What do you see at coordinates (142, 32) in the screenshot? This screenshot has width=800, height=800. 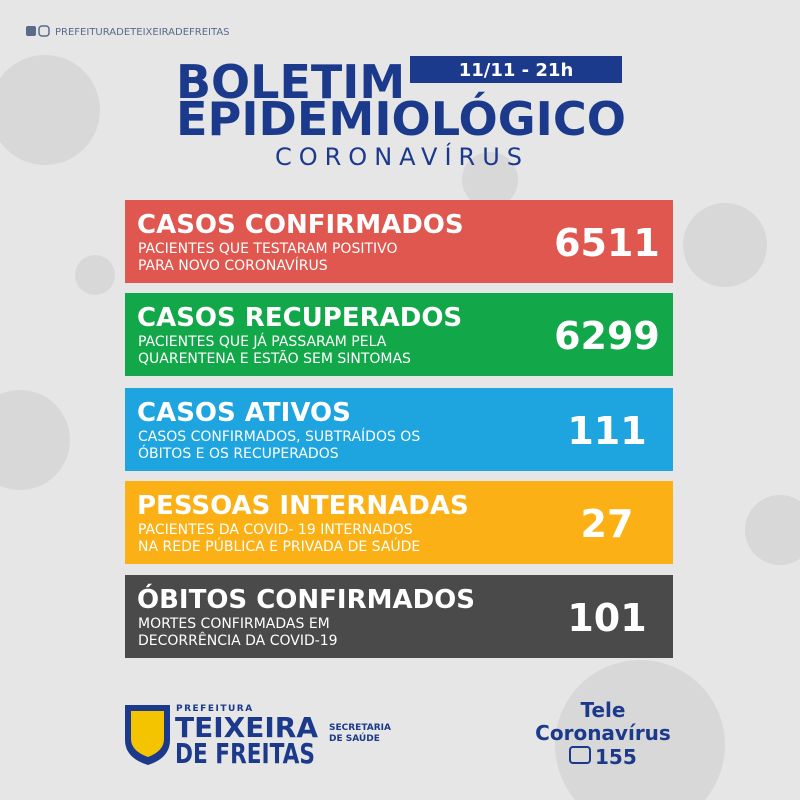 I see `social-handle: PREFEITURADETEIXEIRADEFREITAS` at bounding box center [142, 32].